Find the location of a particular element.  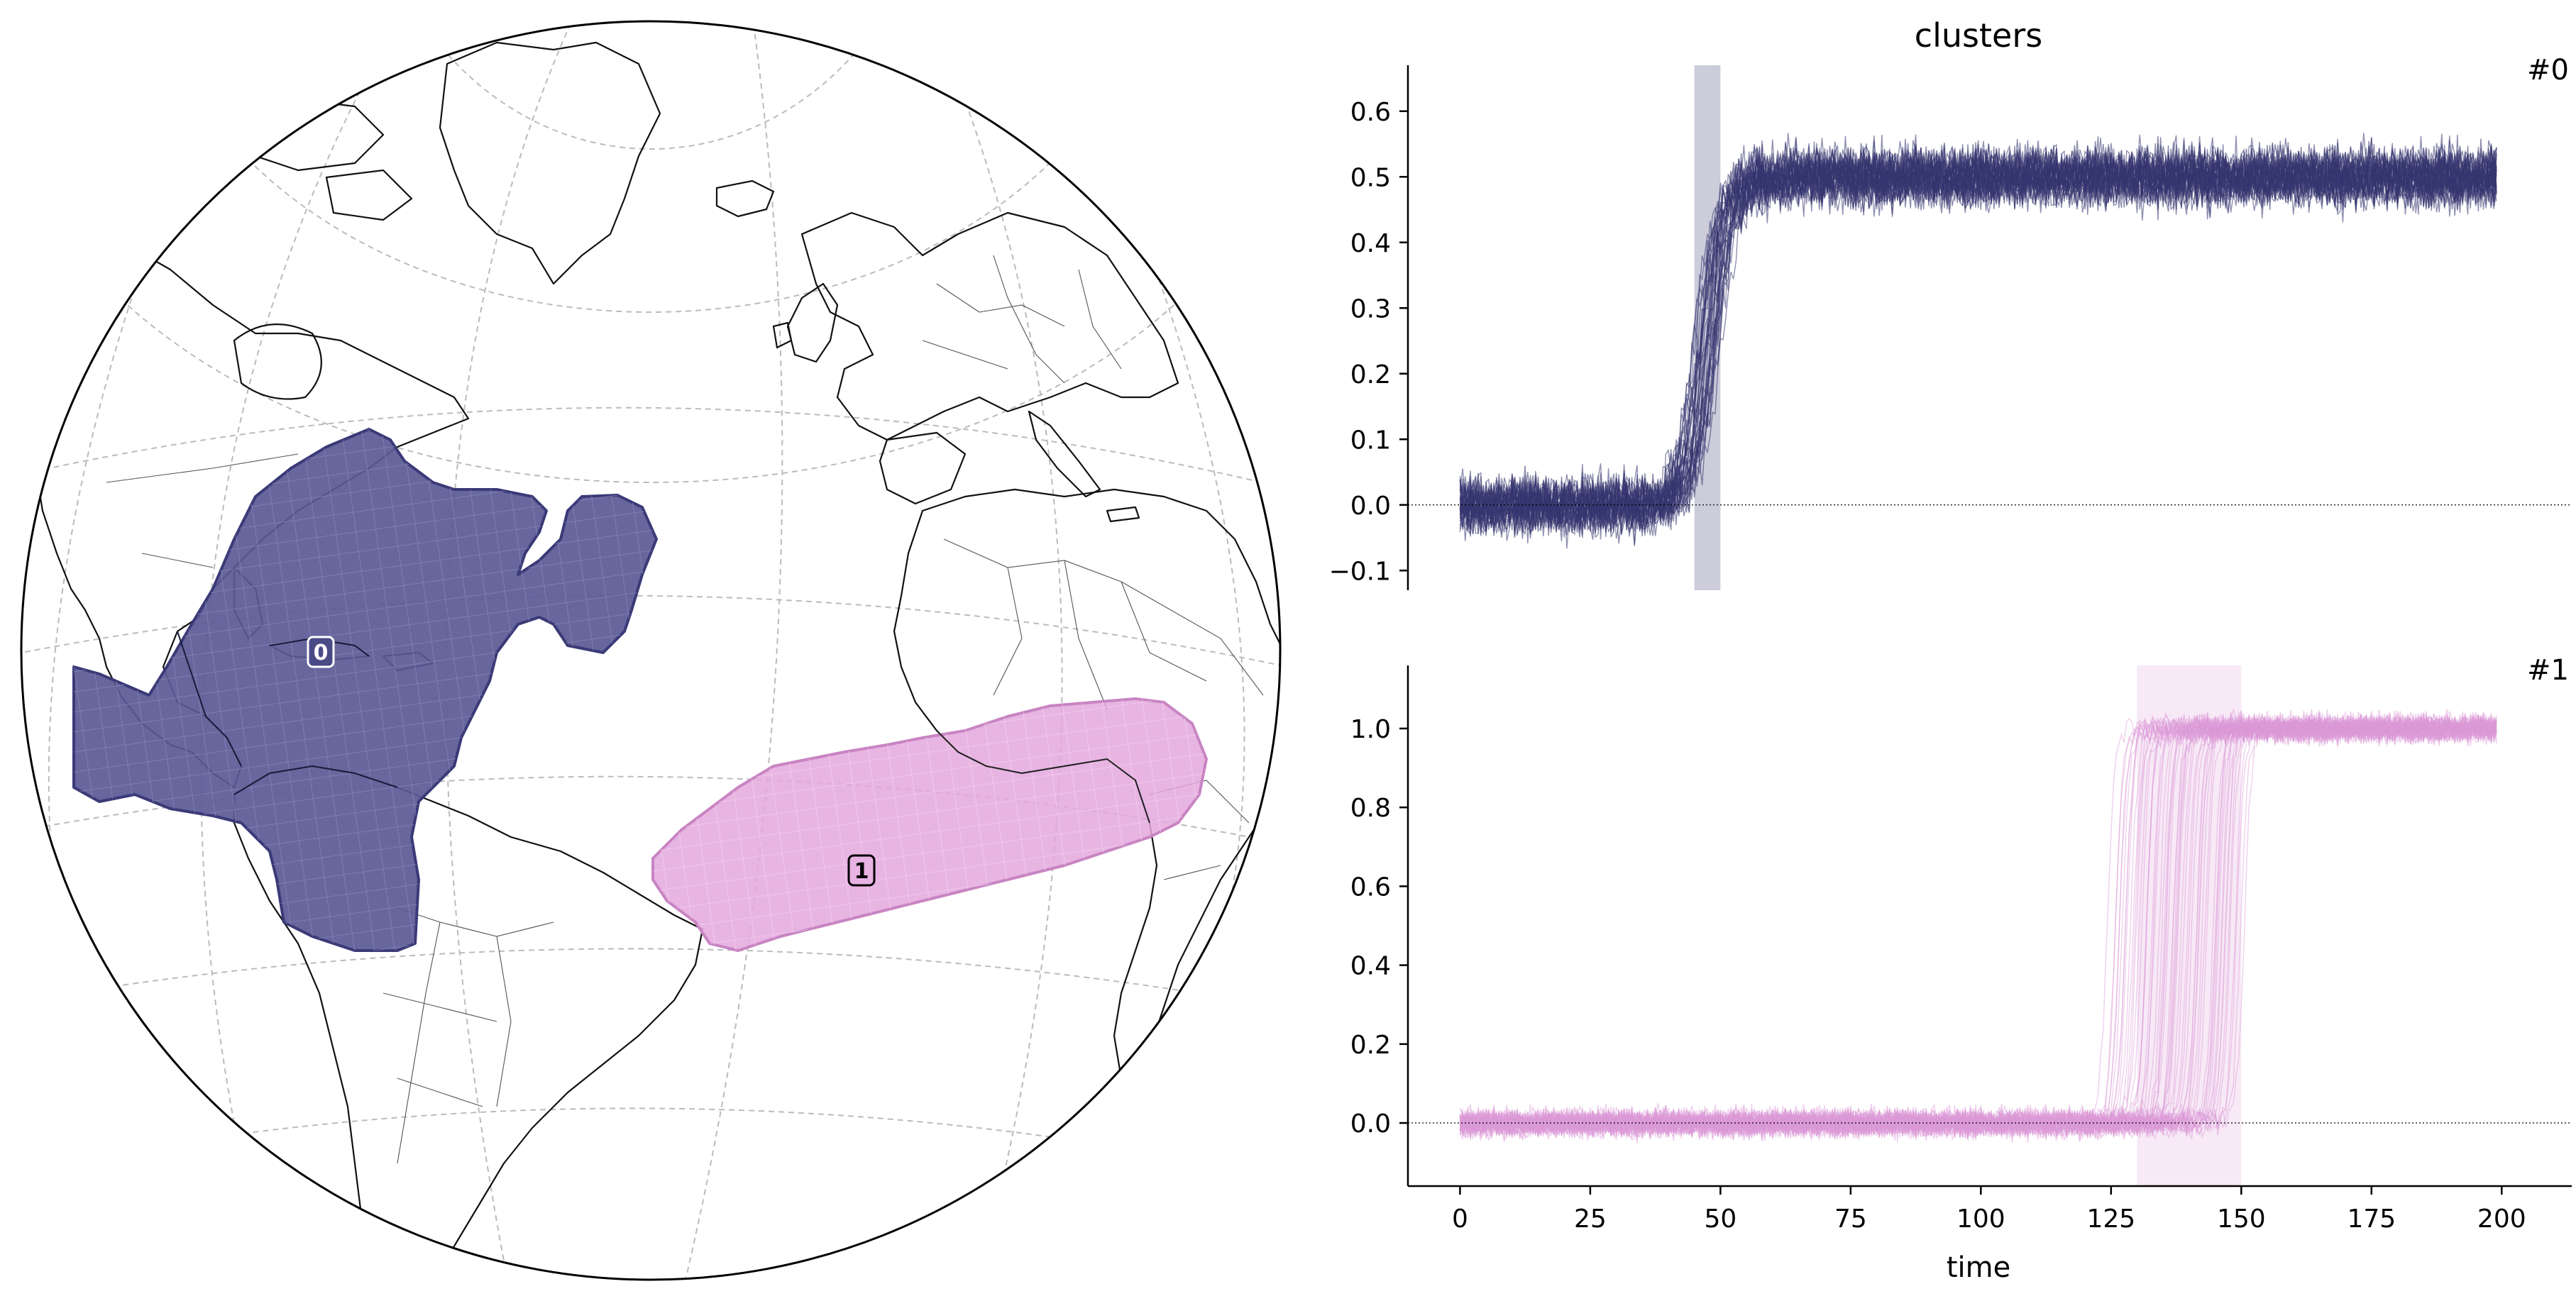

cluster-1-region is located at coordinates (929, 824).